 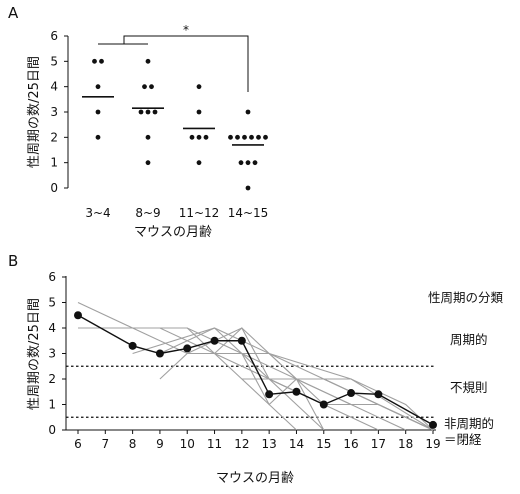 I want to click on classification-regular: 周期的, so click(x=469, y=339).